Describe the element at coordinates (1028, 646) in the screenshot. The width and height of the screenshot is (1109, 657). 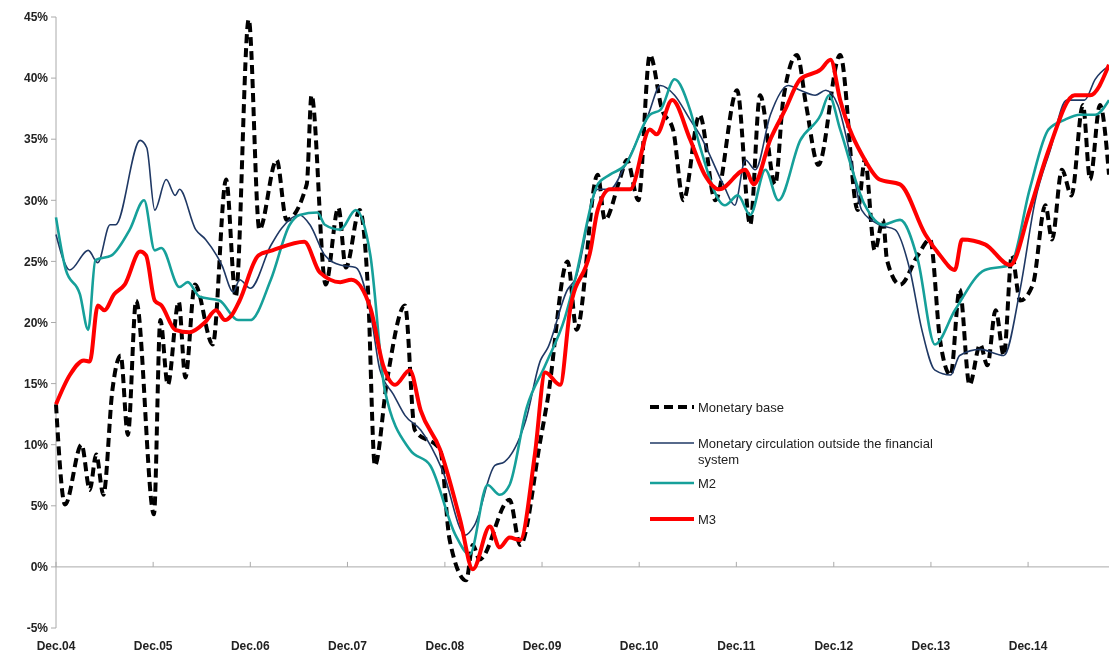
I see `x-tick-label: Dec.14` at that location.